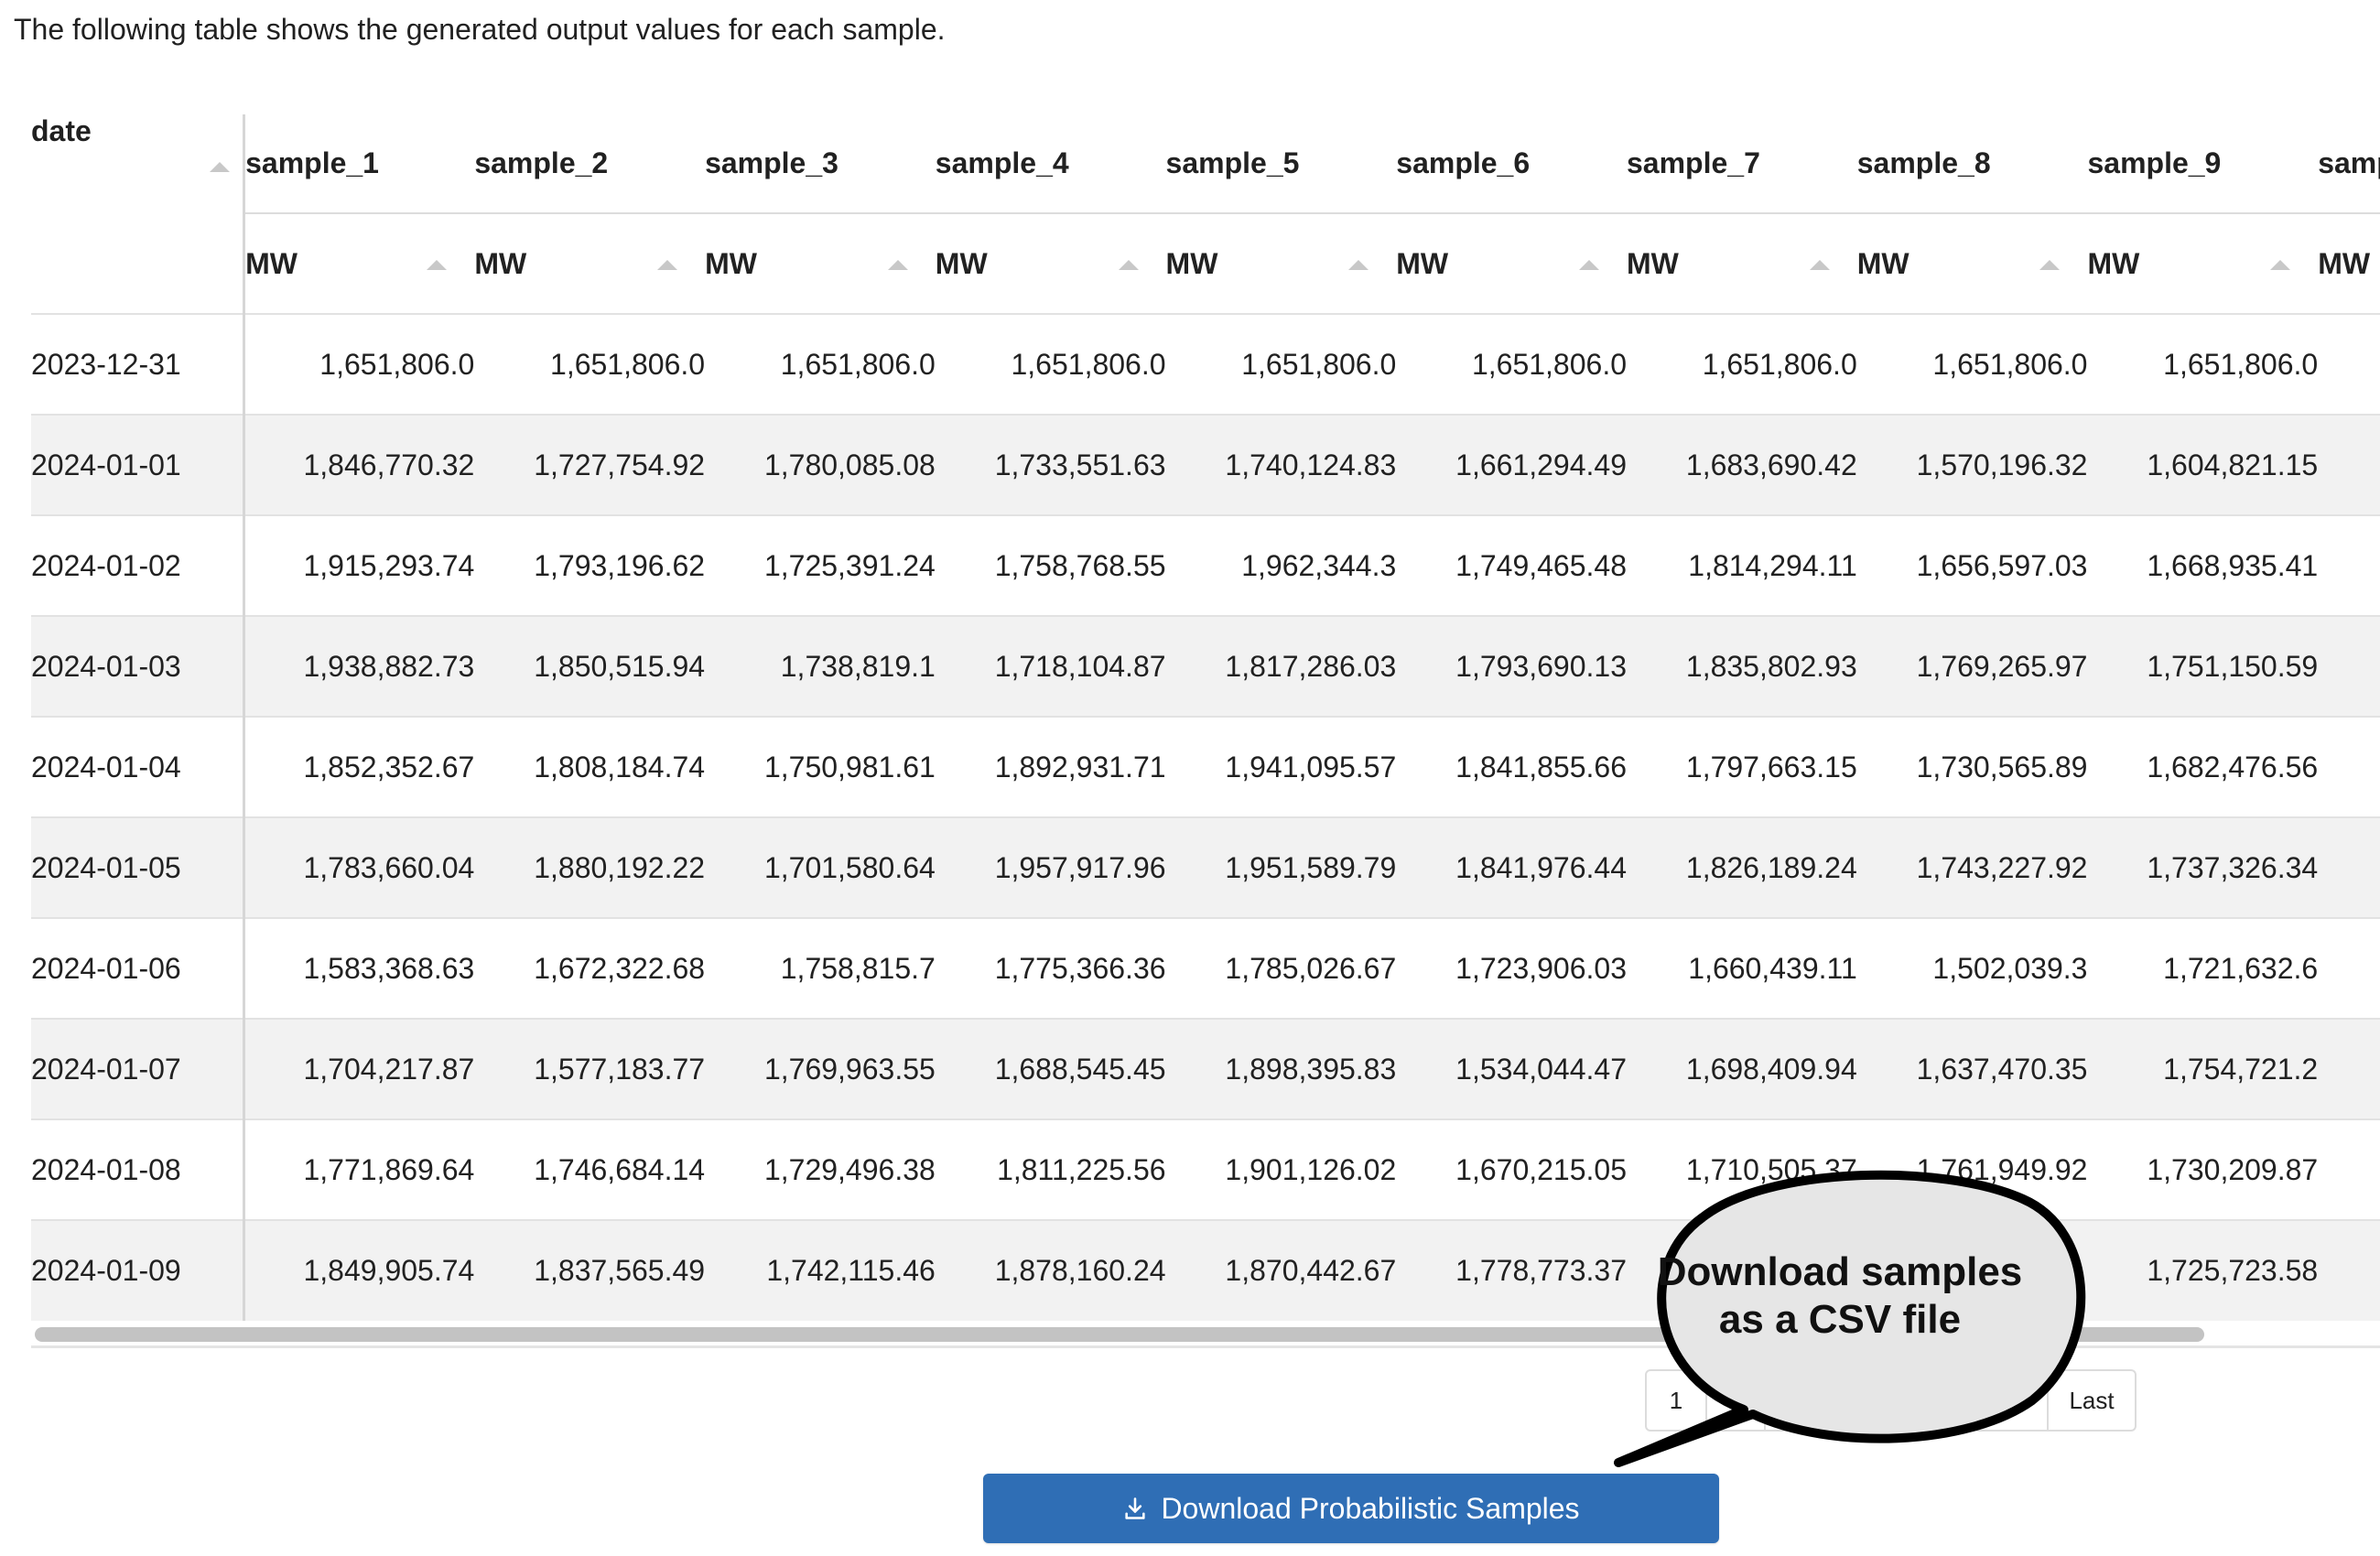  What do you see at coordinates (359, 1169) in the screenshot?
I see `sample-value-cell: 1,771,869.64` at bounding box center [359, 1169].